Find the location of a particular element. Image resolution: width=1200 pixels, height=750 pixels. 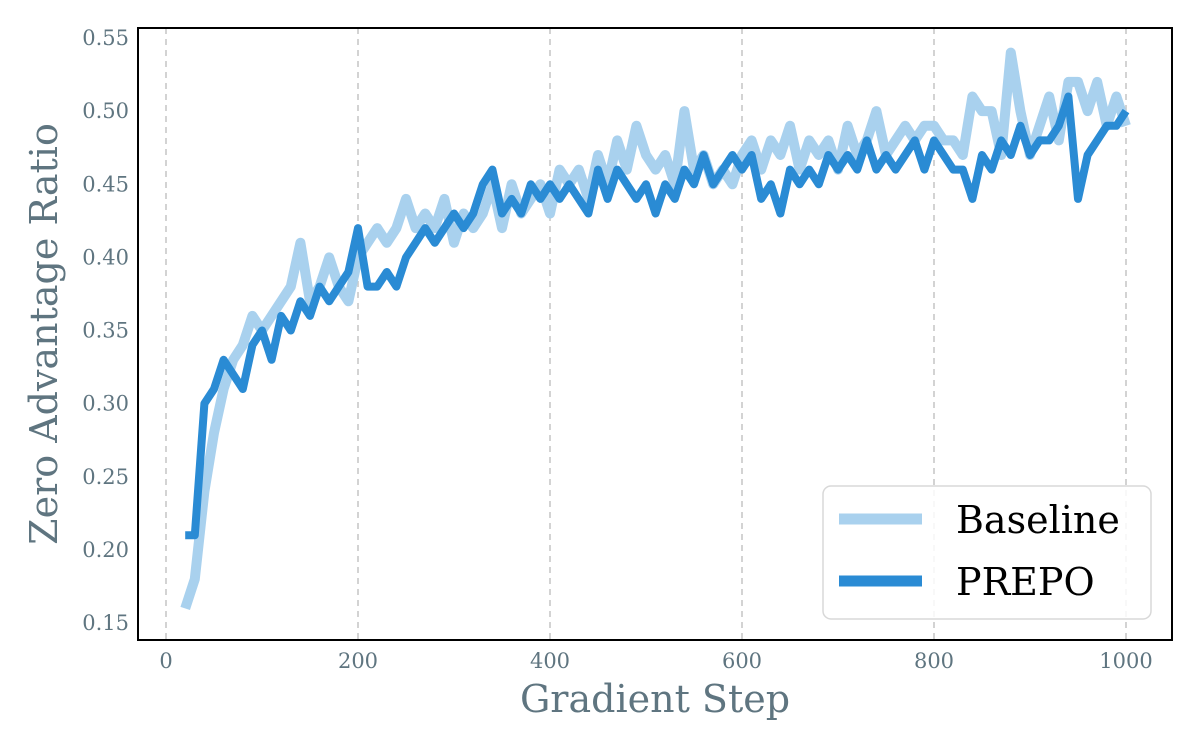

y-tick-label: 0.35 is located at coordinates (105, 331).